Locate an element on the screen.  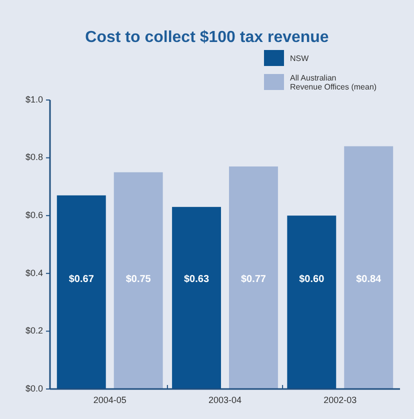
data-label: $0.60 is located at coordinates (312, 279).